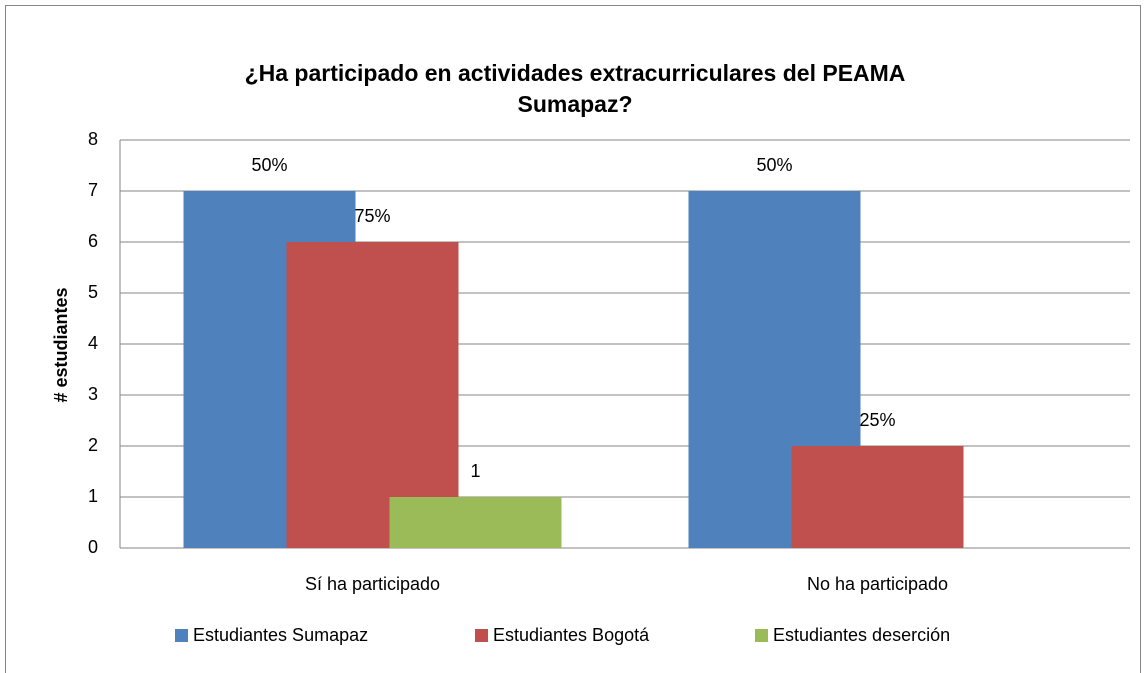 This screenshot has width=1147, height=673. What do you see at coordinates (877, 420) in the screenshot?
I see `data-label: 25%` at bounding box center [877, 420].